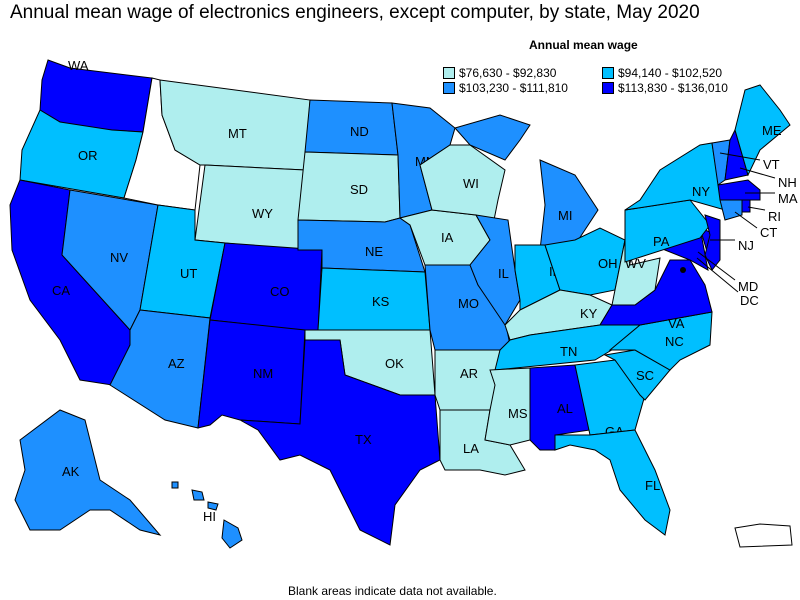  What do you see at coordinates (568, 351) in the screenshot?
I see `state-label-tn: TN` at bounding box center [568, 351].